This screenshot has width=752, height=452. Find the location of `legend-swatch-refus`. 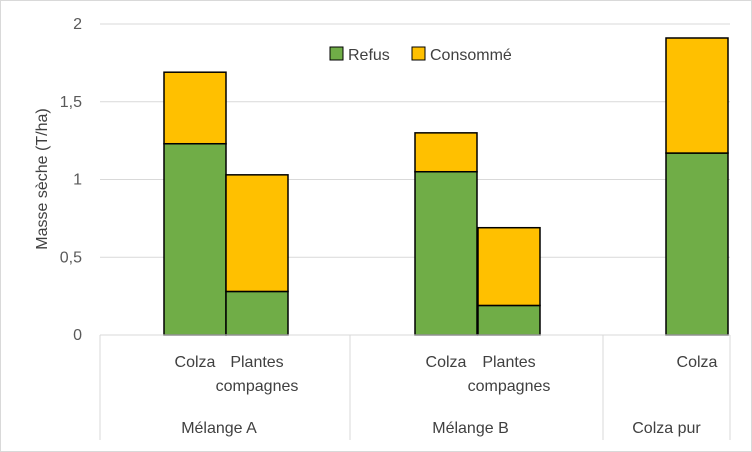

legend-swatch-refus is located at coordinates (336, 53).